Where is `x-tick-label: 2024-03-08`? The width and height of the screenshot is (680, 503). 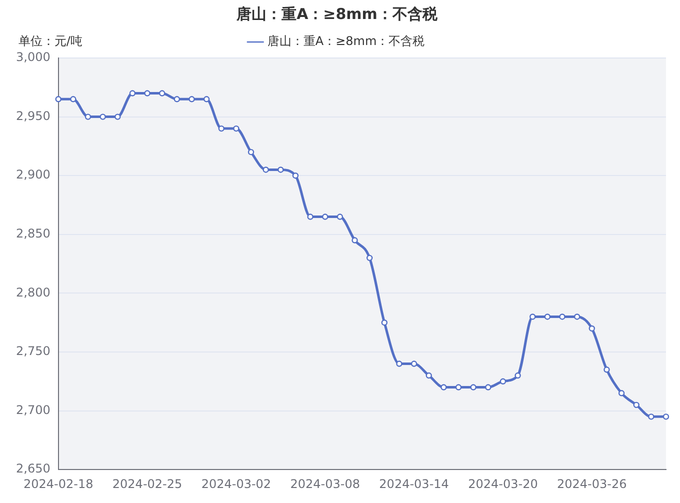
x-tick-label: 2024-03-08 is located at coordinates (325, 483).